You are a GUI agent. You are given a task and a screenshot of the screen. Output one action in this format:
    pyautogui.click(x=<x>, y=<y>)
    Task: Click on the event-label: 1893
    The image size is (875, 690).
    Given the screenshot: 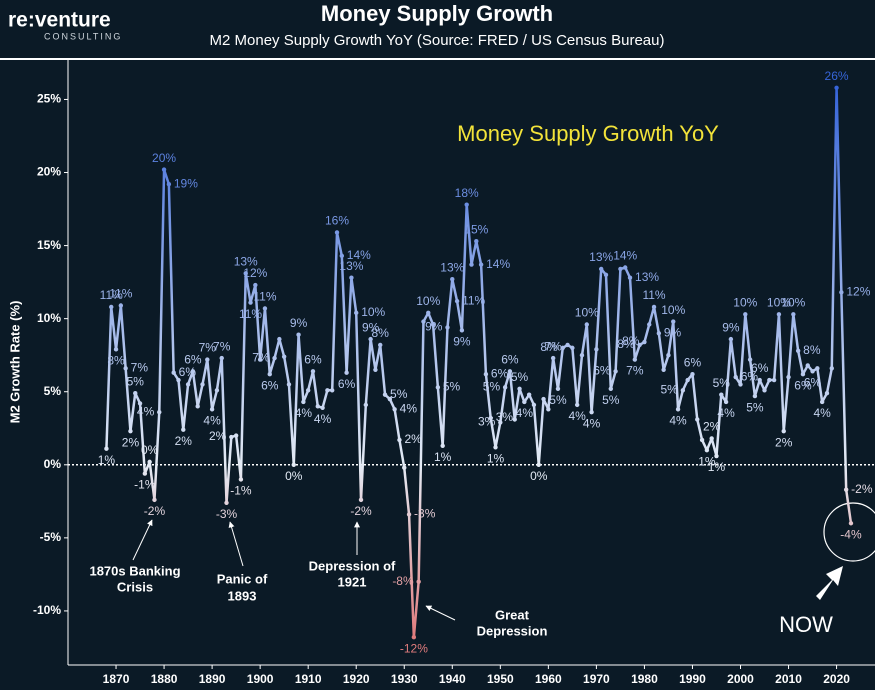 What is the action you would take?
    pyautogui.click(x=242, y=595)
    